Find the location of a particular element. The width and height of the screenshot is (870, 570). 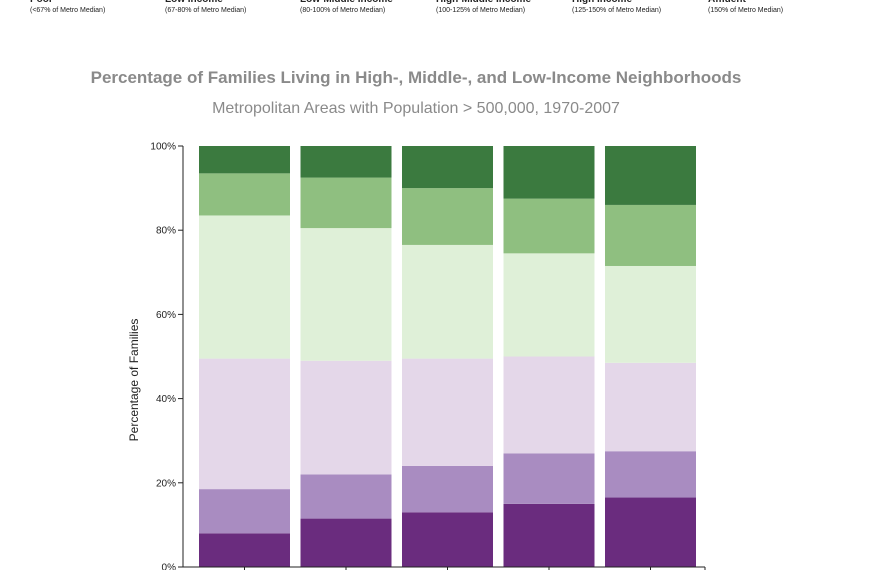

y-tick-label: 60% is located at coordinates (166, 315).